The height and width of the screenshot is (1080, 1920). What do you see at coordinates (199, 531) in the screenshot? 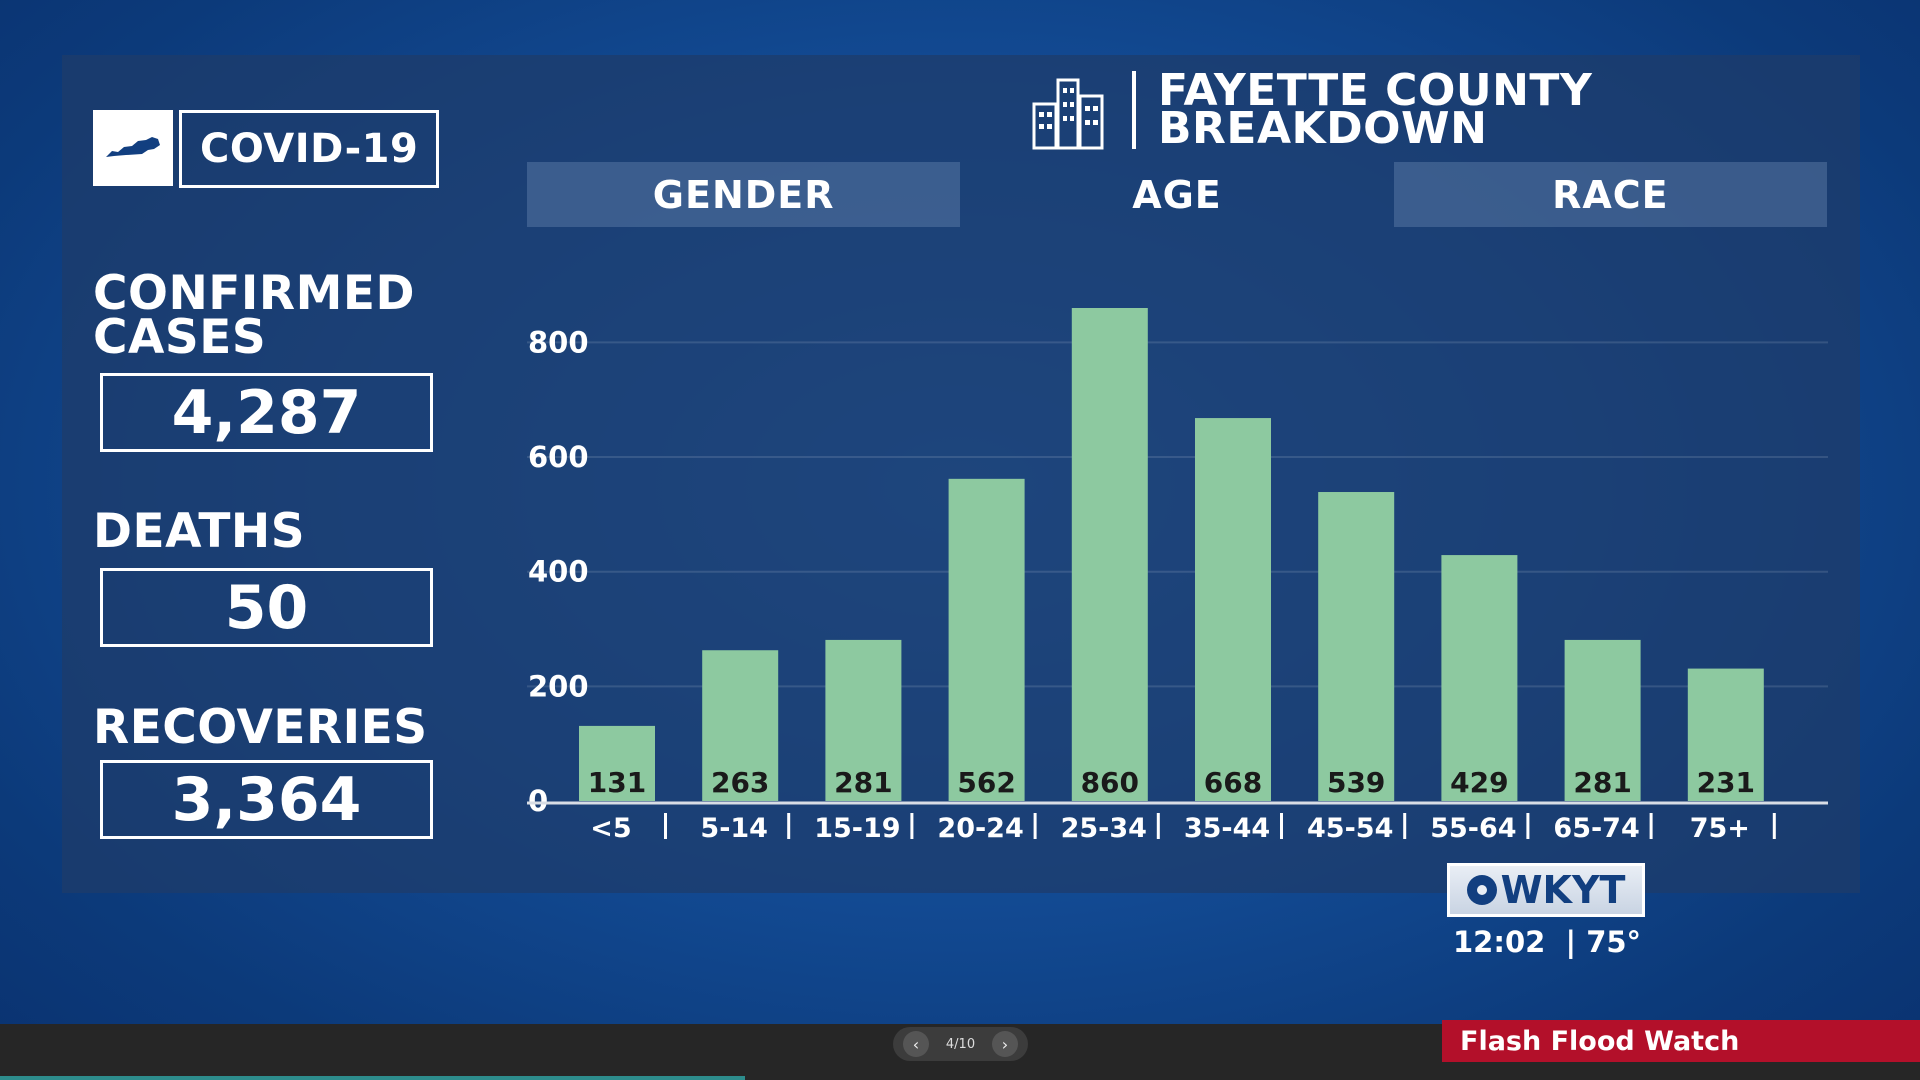
I see `deaths-label: DEATHS` at bounding box center [199, 531].